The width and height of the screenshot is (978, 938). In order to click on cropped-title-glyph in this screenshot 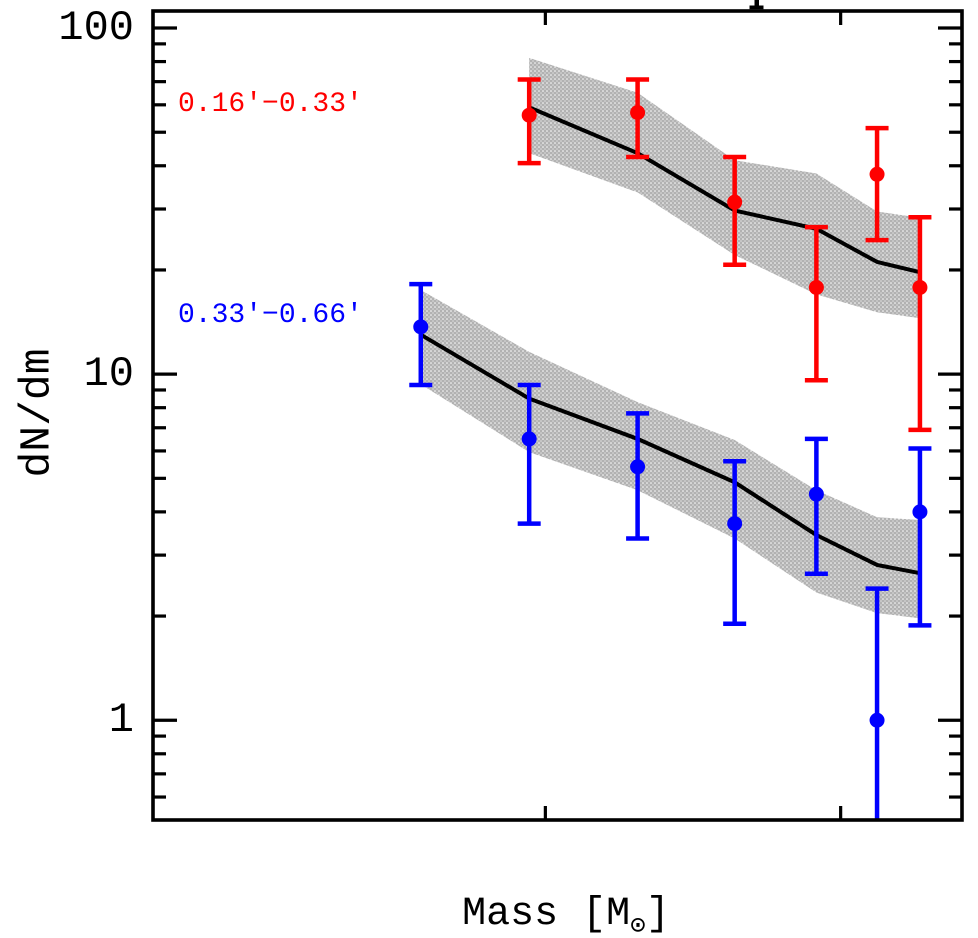, I will do `click(756, 5)`.